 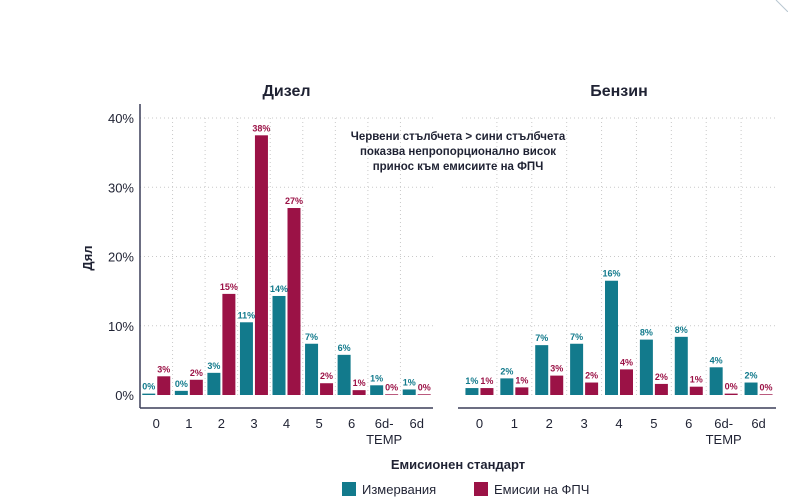 I want to click on data-label-emissions: 4%, so click(x=626, y=362).